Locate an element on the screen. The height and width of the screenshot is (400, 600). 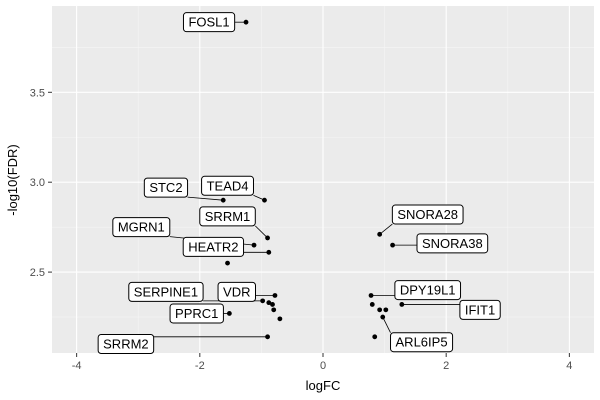
point-label-text: STC2 is located at coordinates (165, 187).